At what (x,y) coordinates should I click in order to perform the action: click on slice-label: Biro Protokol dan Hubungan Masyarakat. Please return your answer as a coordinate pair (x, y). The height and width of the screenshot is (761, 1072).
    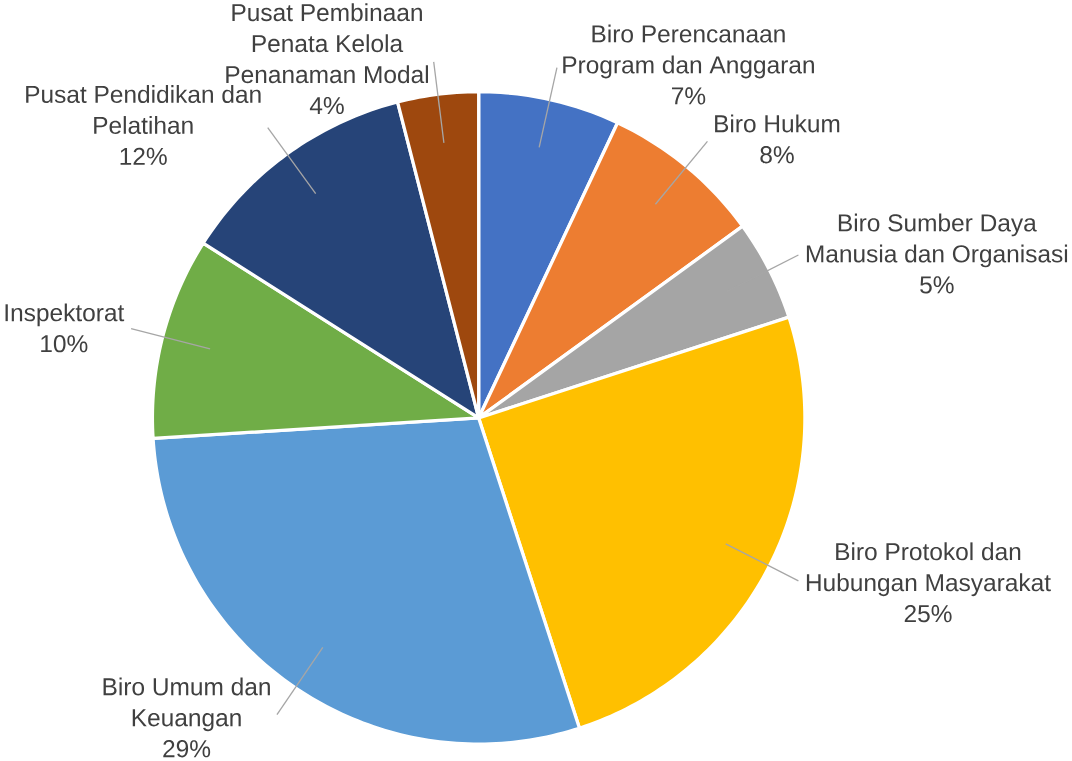
    Looking at the image, I should click on (928, 569).